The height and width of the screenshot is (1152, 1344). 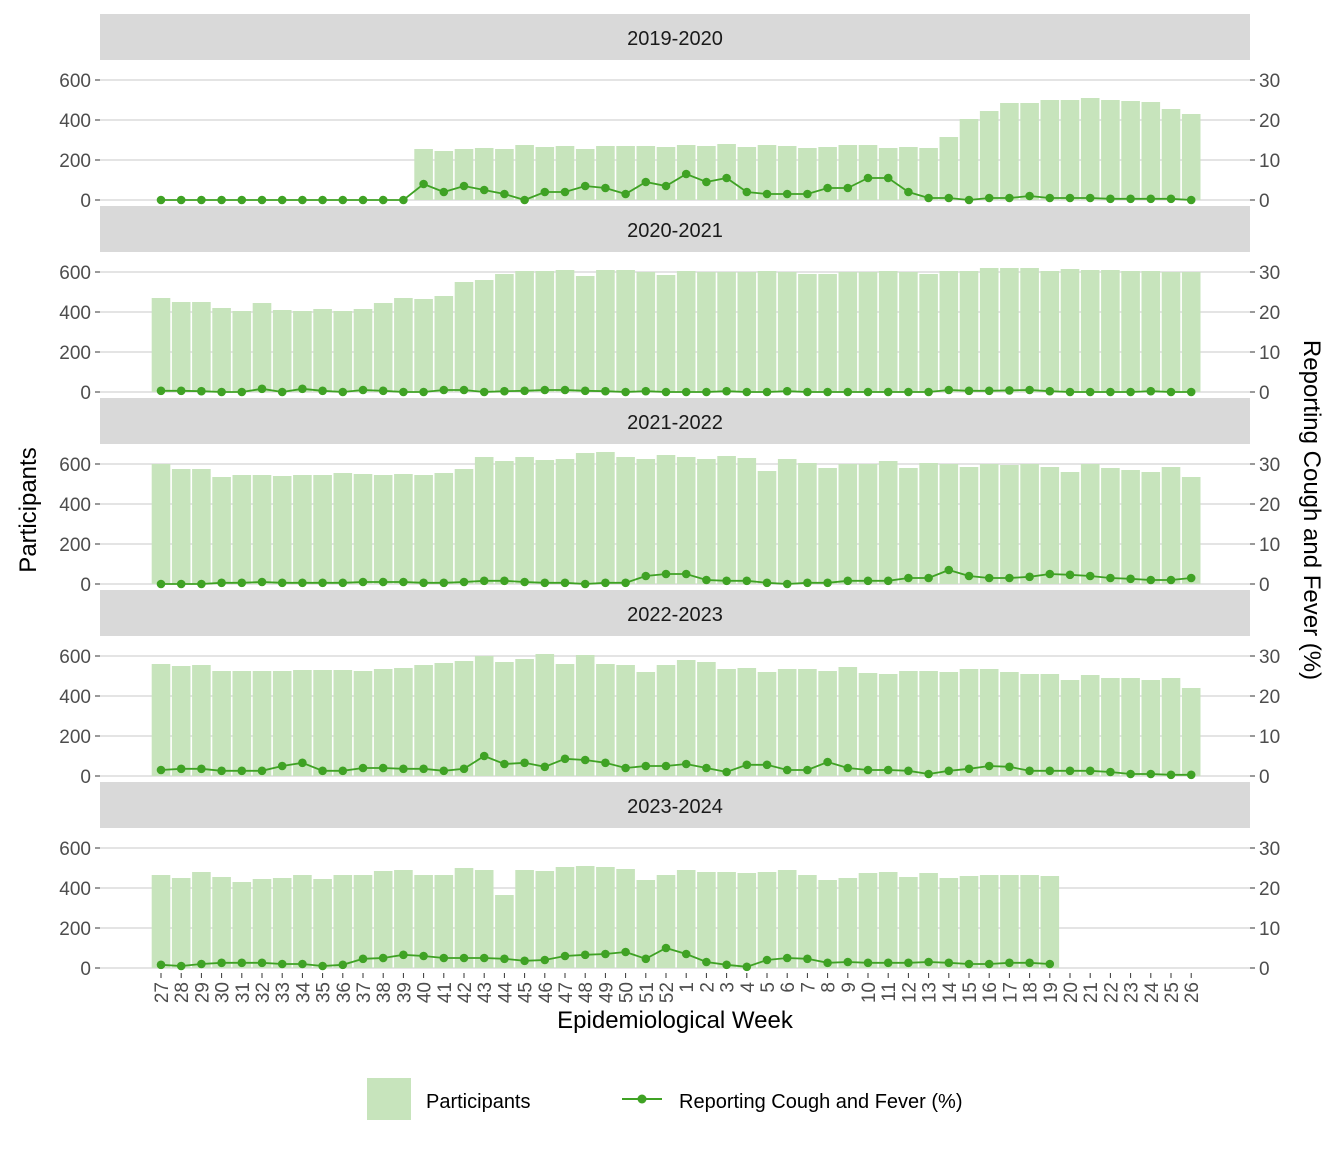 I want to click on right-tick-label: 10, so click(x=1269, y=929).